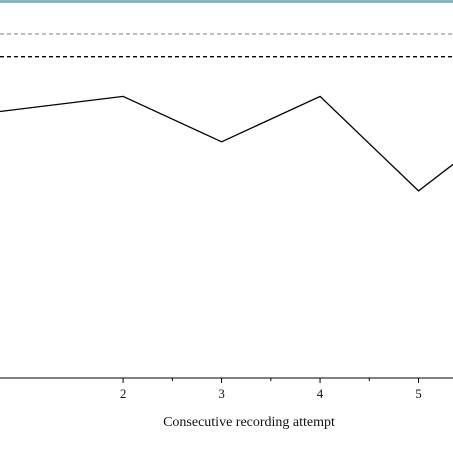 Image resolution: width=453 pixels, height=453 pixels. I want to click on x-tick-label-3: 3, so click(221, 393).